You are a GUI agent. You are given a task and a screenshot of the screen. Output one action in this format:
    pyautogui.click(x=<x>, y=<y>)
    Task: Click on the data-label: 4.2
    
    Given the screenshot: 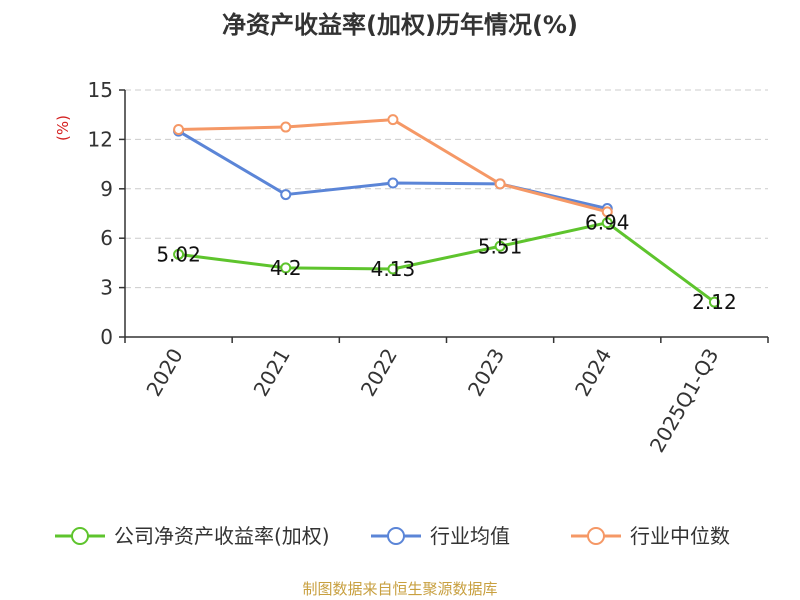 What is the action you would take?
    pyautogui.click(x=286, y=268)
    